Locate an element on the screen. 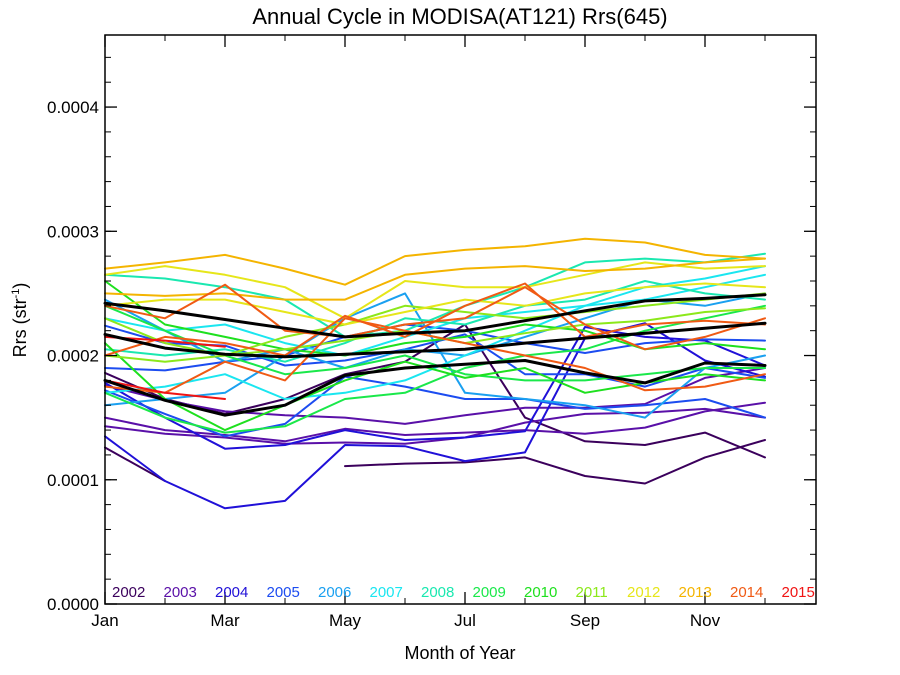 The width and height of the screenshot is (900, 675). x-tick-label: May is located at coordinates (345, 620).